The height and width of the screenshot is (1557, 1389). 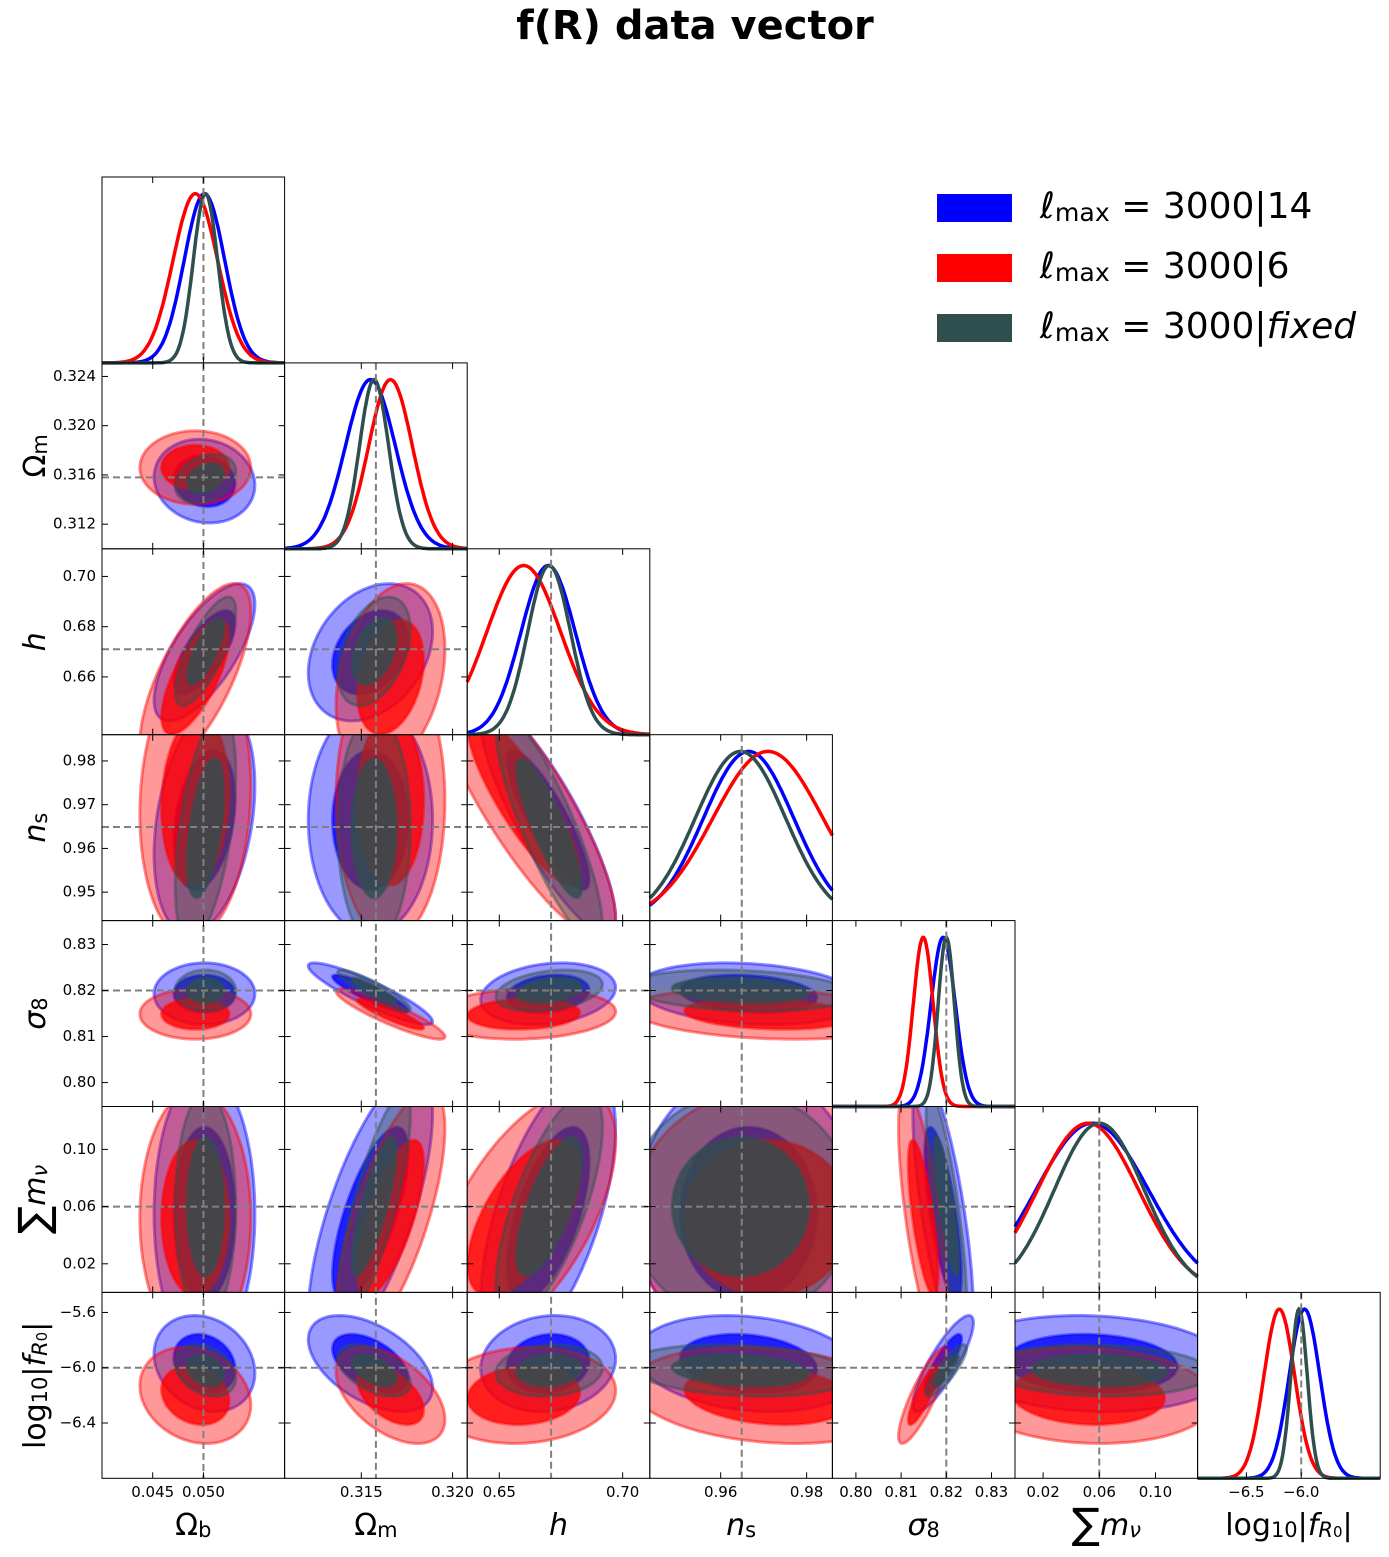 What do you see at coordinates (1246, 1492) in the screenshot?
I see `x-tick-label: −6.5` at bounding box center [1246, 1492].